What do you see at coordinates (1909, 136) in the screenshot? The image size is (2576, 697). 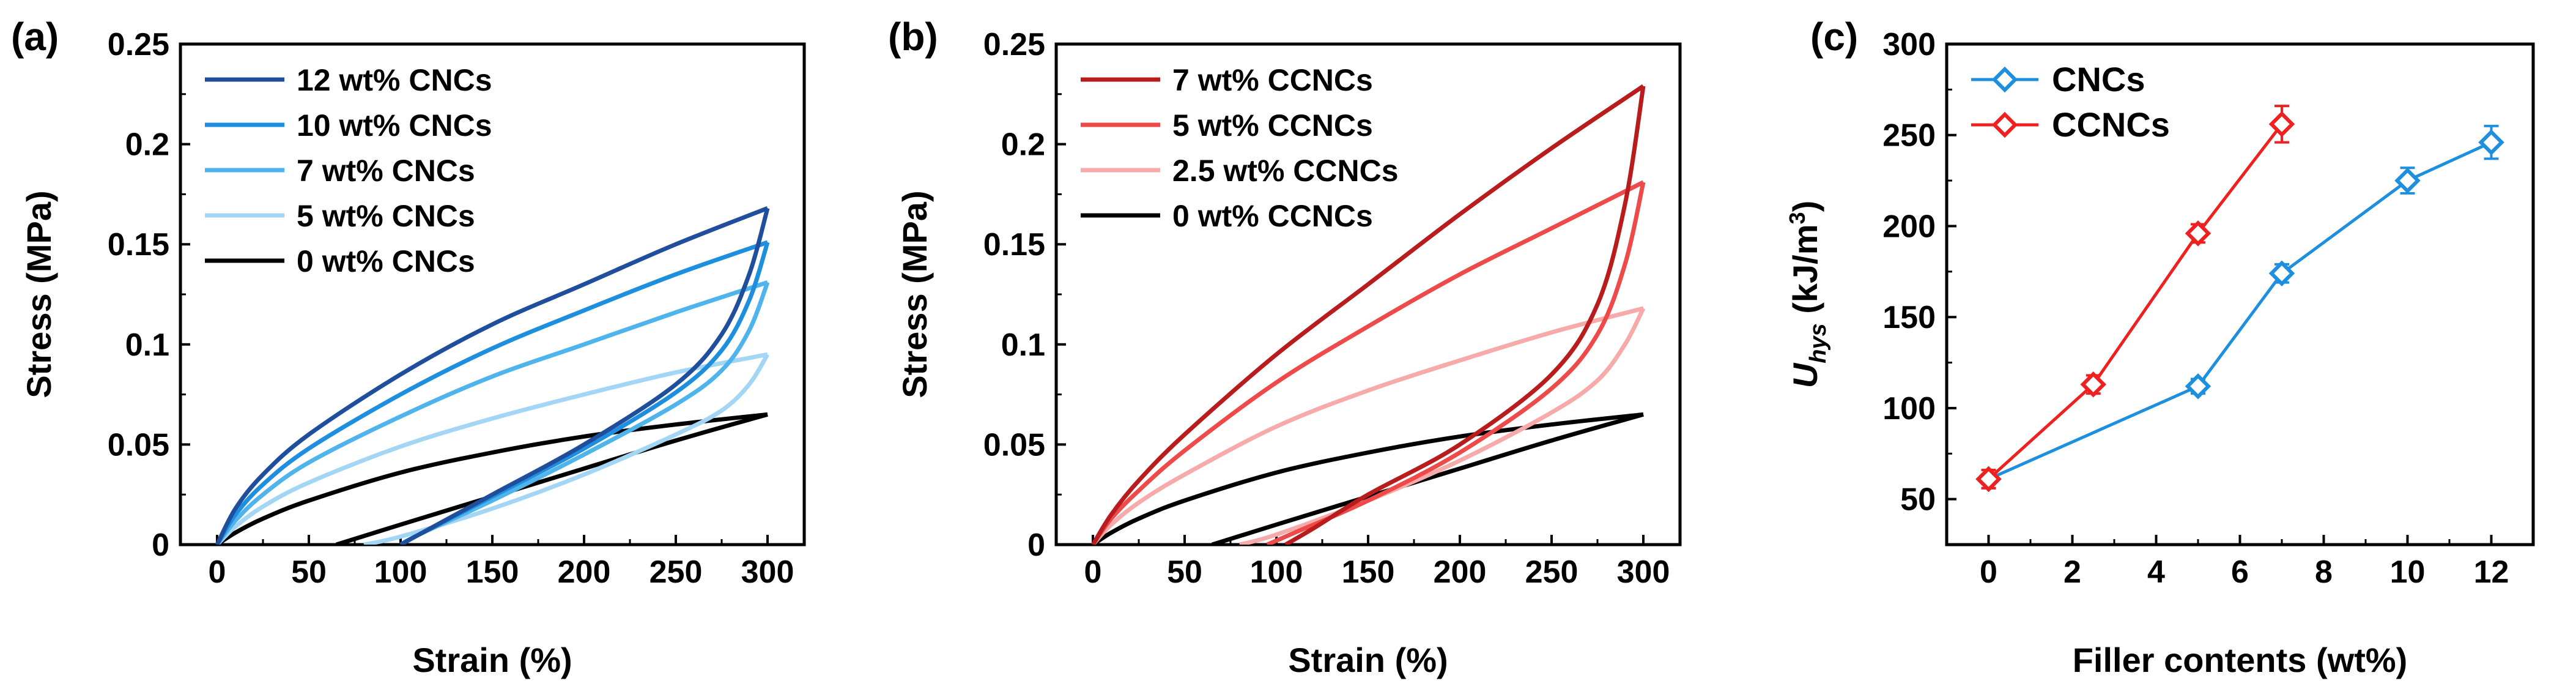 I see `y-tick-label: 250` at bounding box center [1909, 136].